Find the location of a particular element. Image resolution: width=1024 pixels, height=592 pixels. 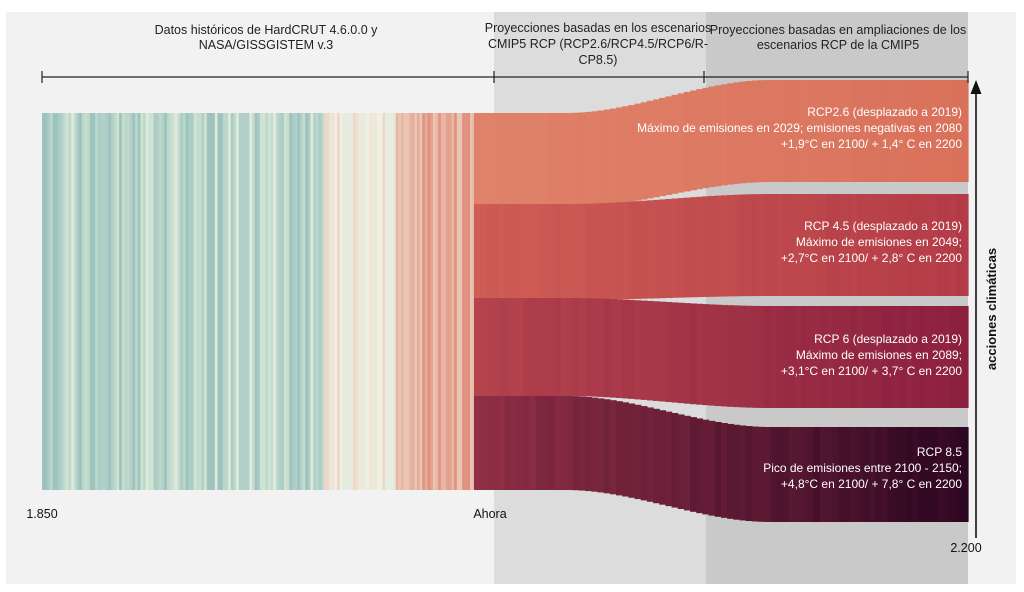

rcp85-label-line-2: Pico de emisiones entre 2100 - 2150; is located at coordinates (862, 468).